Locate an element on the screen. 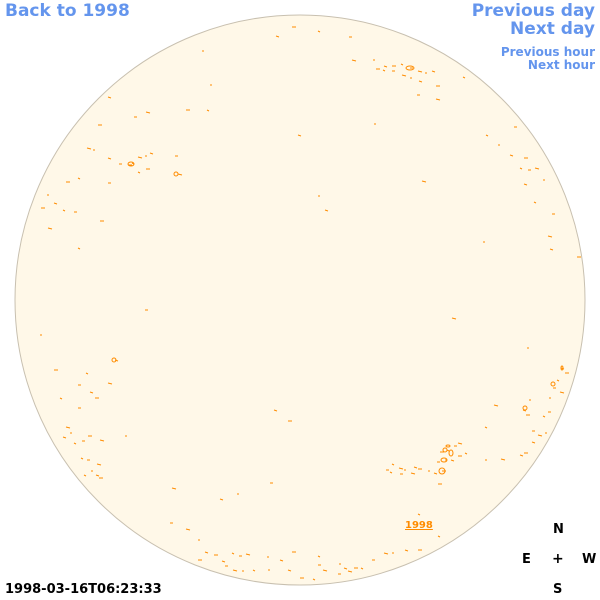  compass-west: W is located at coordinates (589, 559).